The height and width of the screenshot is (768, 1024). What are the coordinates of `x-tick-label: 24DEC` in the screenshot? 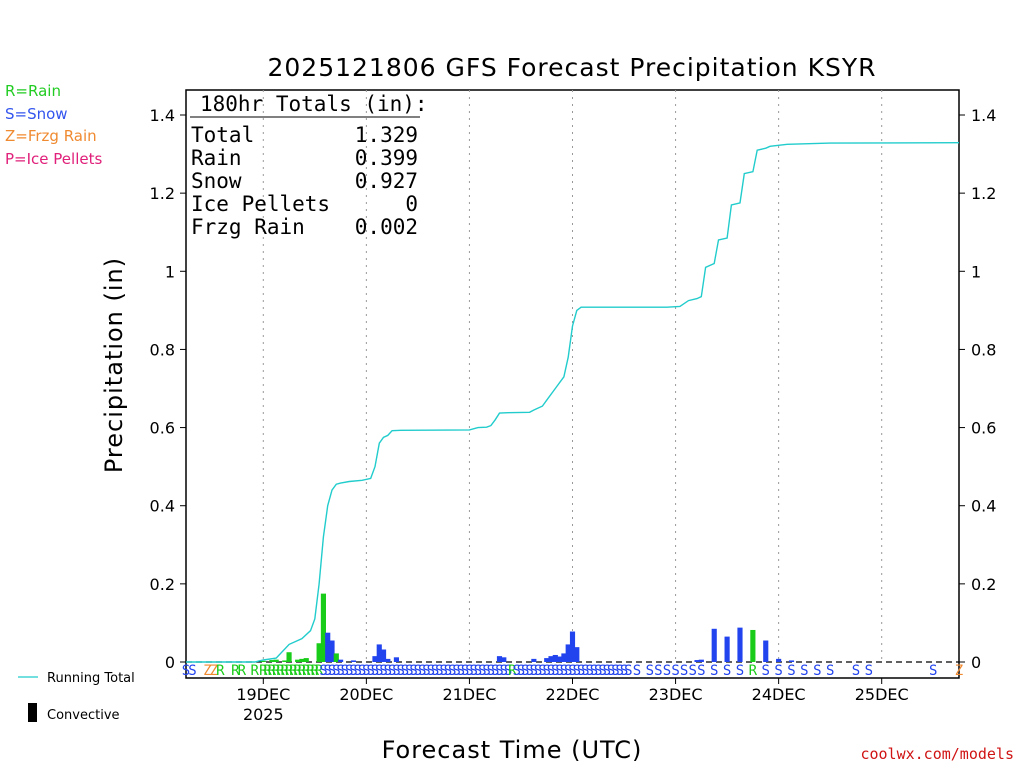 It's located at (779, 694).